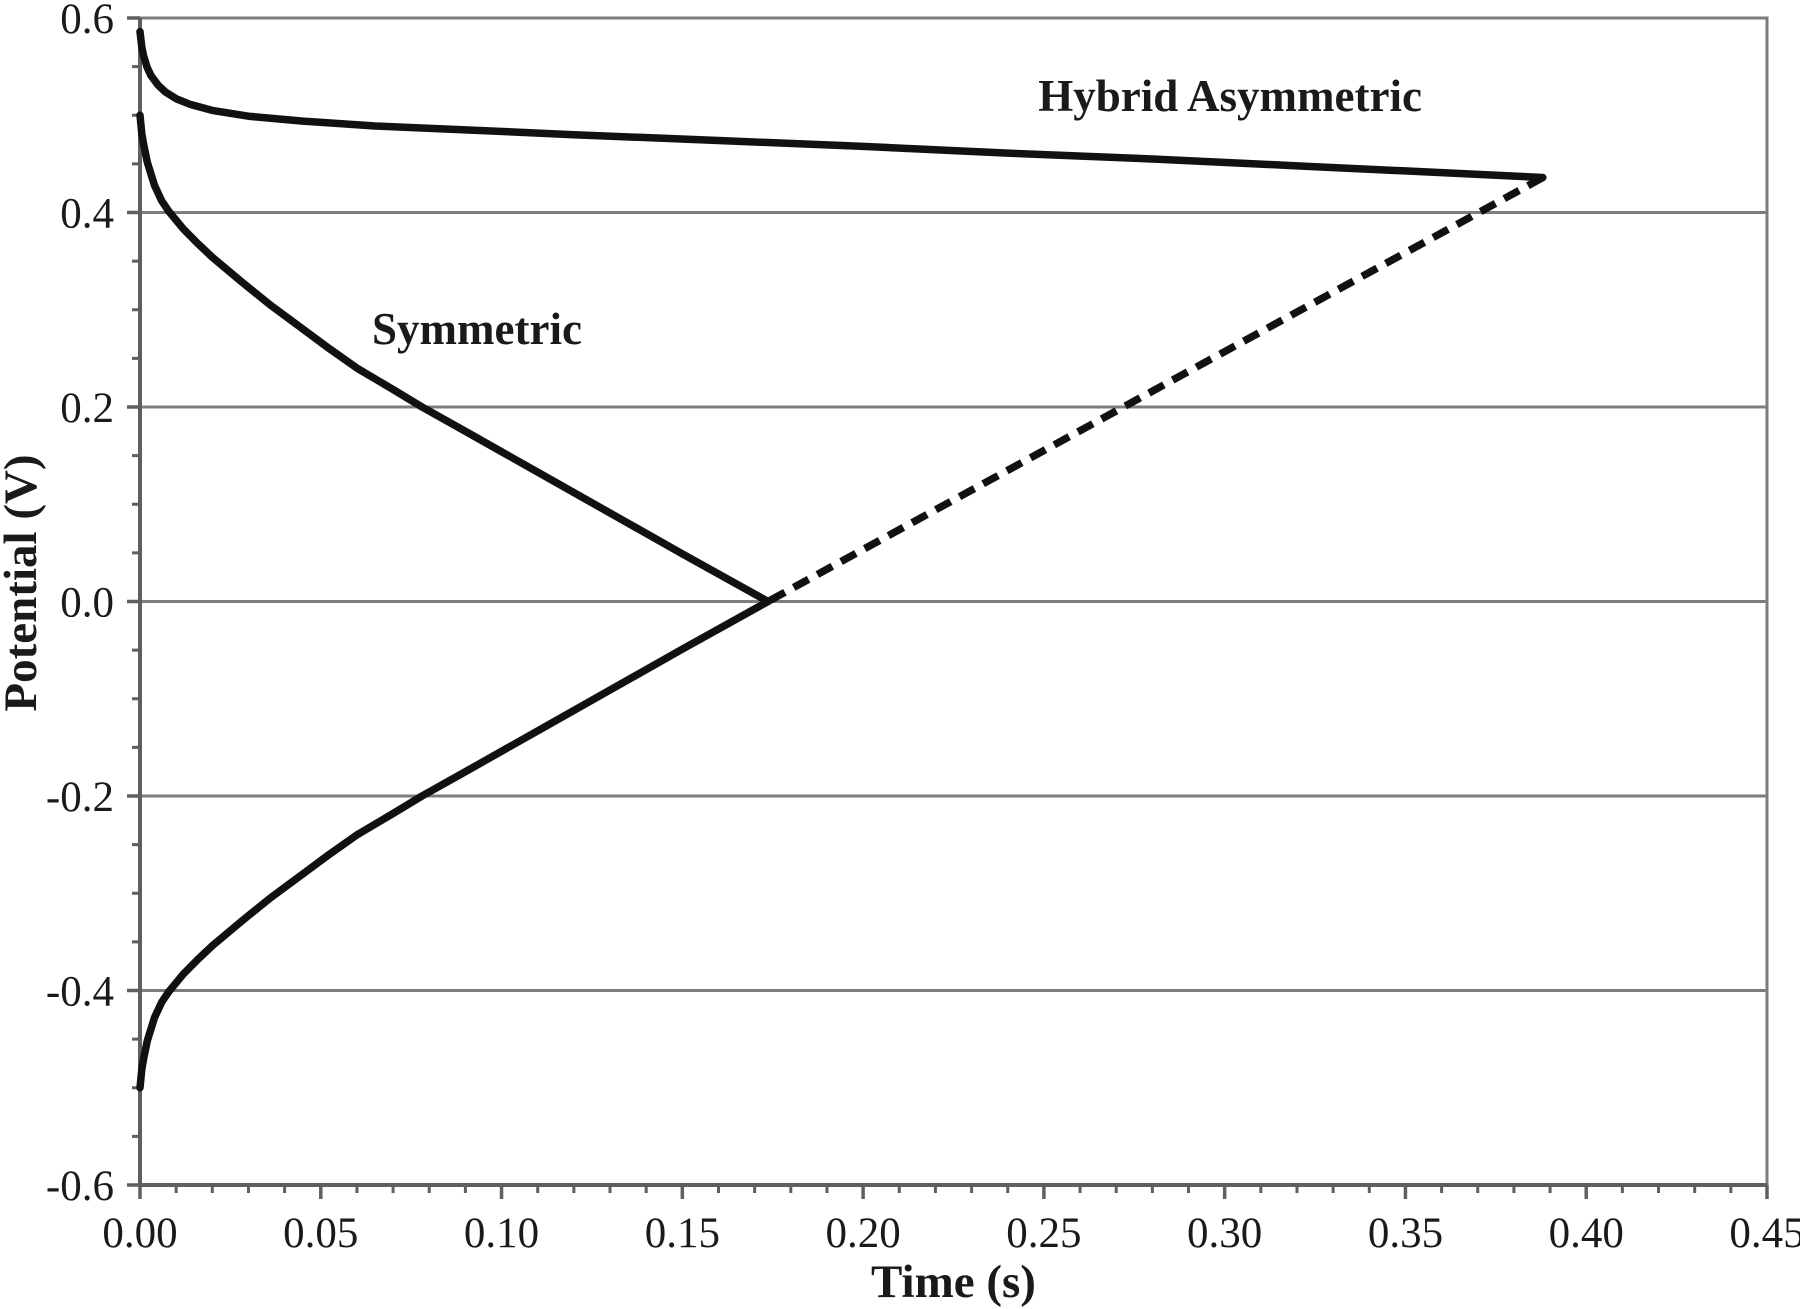 This screenshot has height=1309, width=1800. I want to click on x-tick-label: 0.10, so click(501, 1233).